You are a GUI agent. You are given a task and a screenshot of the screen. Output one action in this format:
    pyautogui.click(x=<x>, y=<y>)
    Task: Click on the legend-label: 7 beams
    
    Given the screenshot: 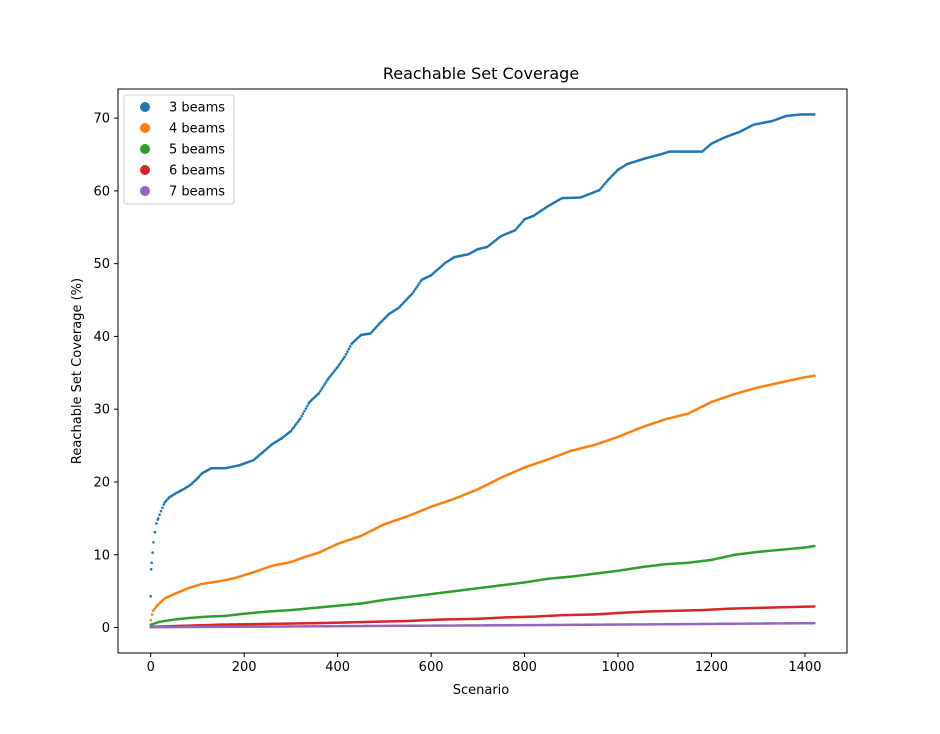 What is the action you would take?
    pyautogui.click(x=197, y=192)
    